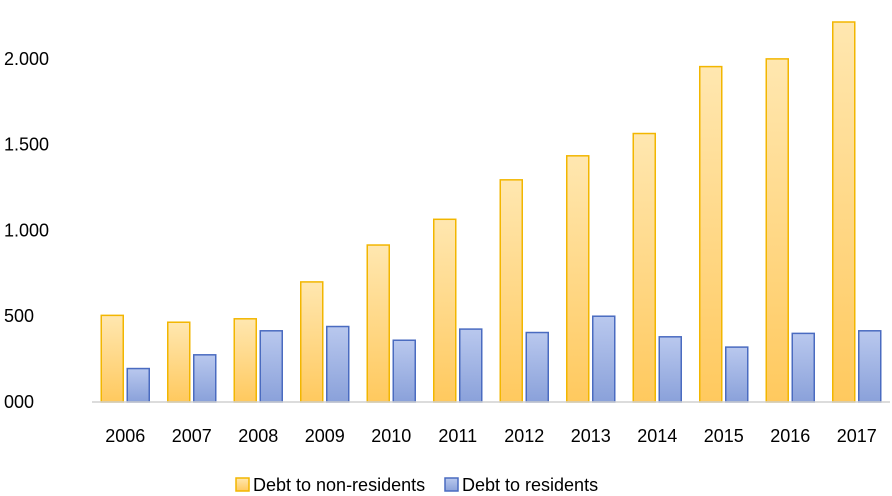 This screenshot has width=892, height=496. Describe the element at coordinates (724, 436) in the screenshot. I see `x-tick-label: 2015` at that location.